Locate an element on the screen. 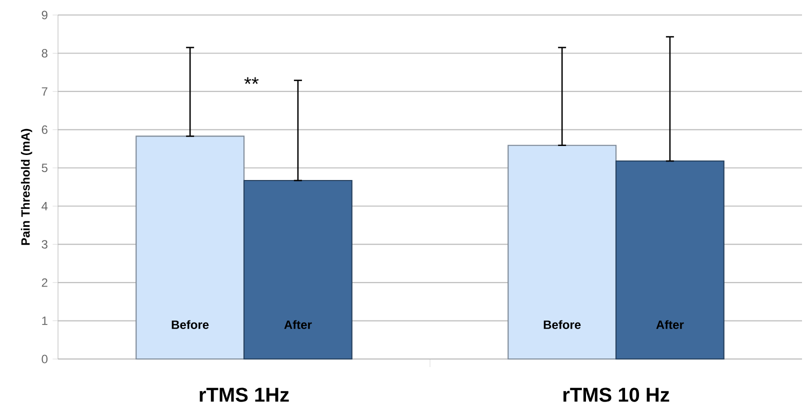  series-label: After is located at coordinates (298, 325).